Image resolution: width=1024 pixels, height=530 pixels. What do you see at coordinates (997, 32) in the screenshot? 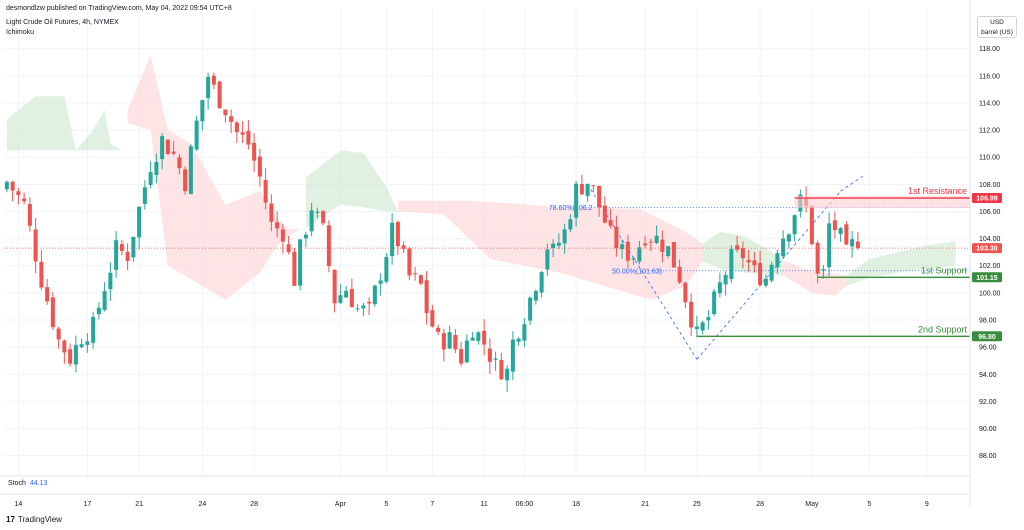
I see `unit-label: barrel (US)` at bounding box center [997, 32].